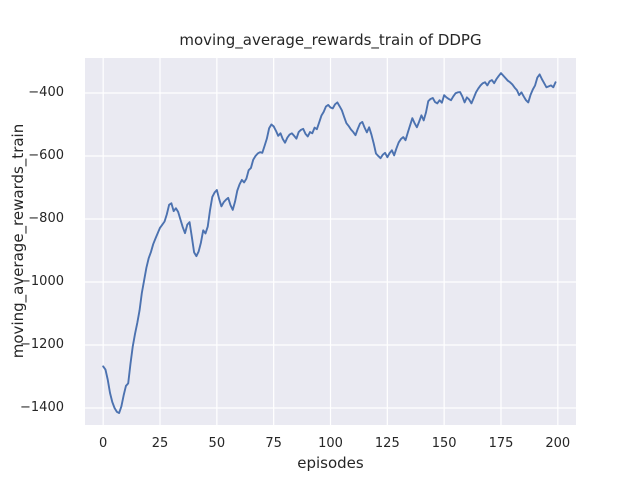  What do you see at coordinates (273, 443) in the screenshot?
I see `x-tick-label: 75` at bounding box center [273, 443].